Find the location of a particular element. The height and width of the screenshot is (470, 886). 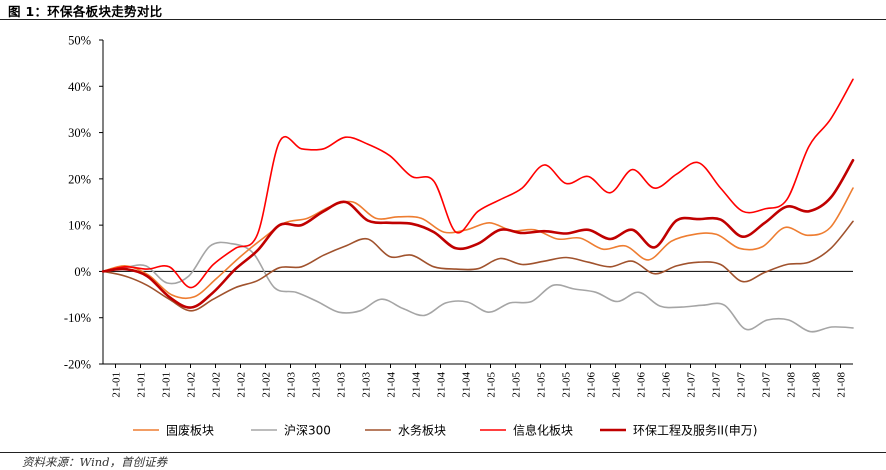

legend-label: 沪深300 is located at coordinates (307, 431).